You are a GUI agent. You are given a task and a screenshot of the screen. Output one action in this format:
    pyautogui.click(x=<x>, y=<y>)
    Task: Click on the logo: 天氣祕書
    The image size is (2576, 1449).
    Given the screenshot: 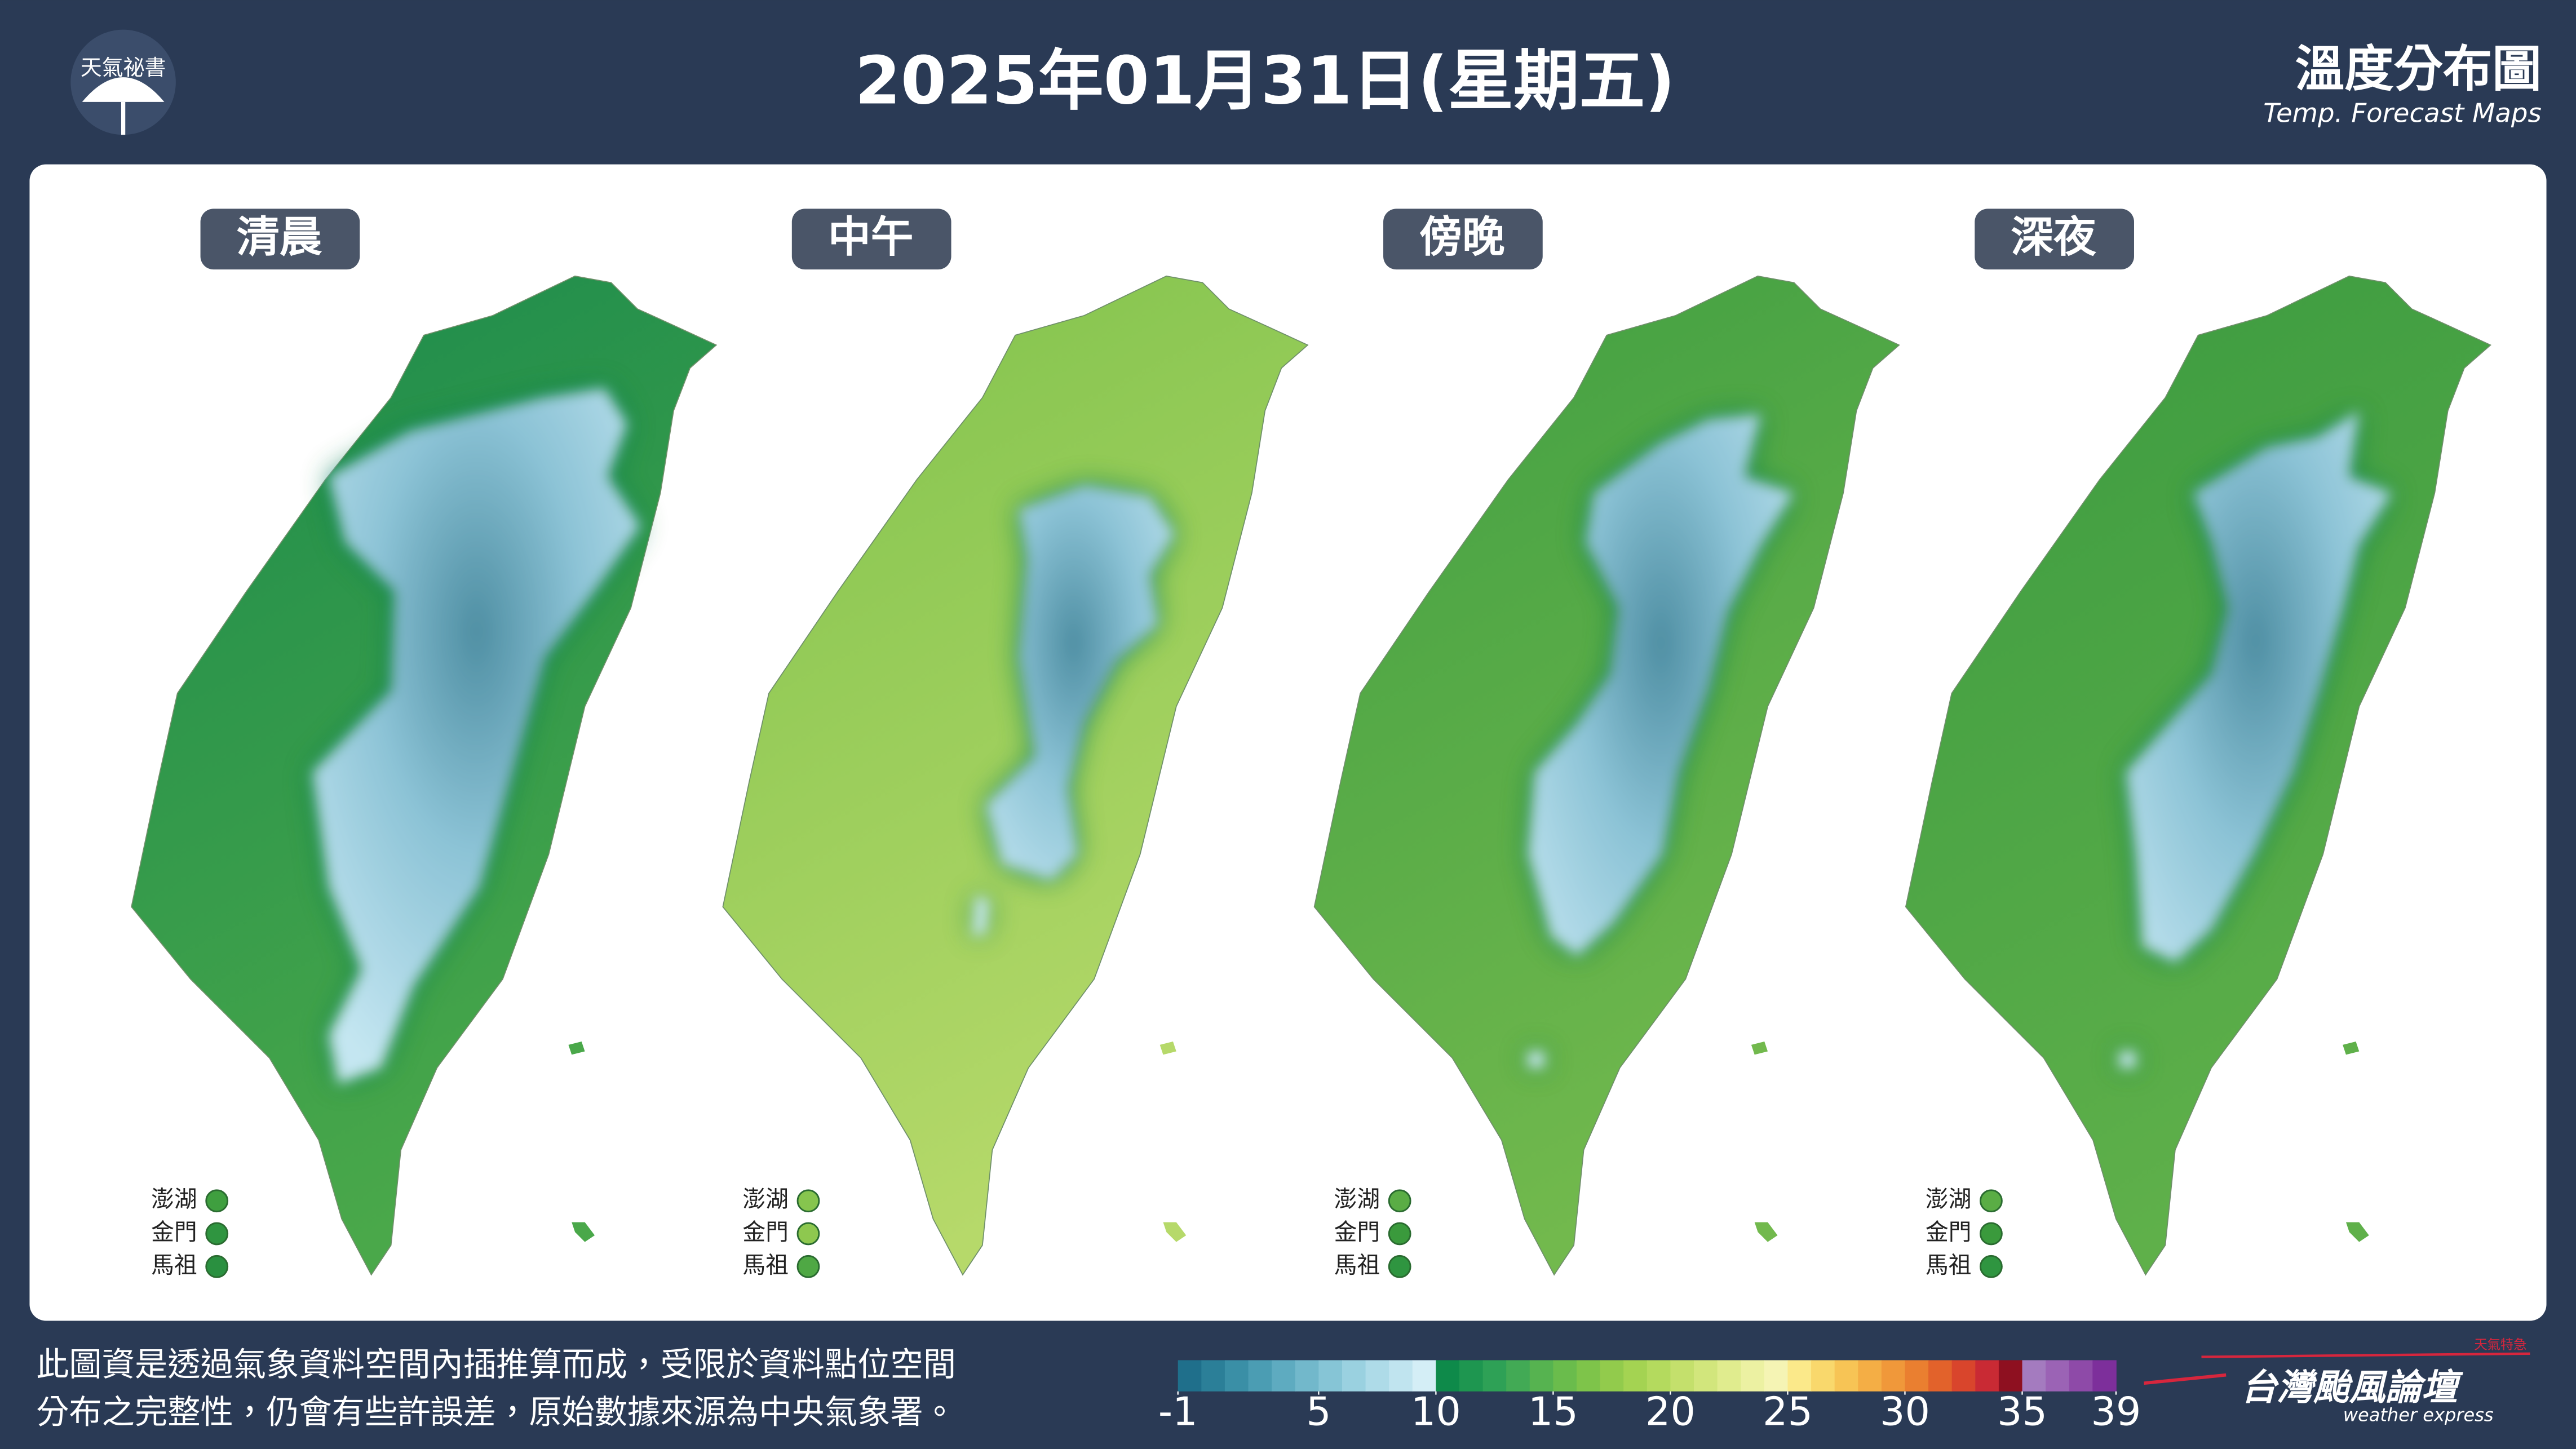 What is the action you would take?
    pyautogui.click(x=123, y=82)
    